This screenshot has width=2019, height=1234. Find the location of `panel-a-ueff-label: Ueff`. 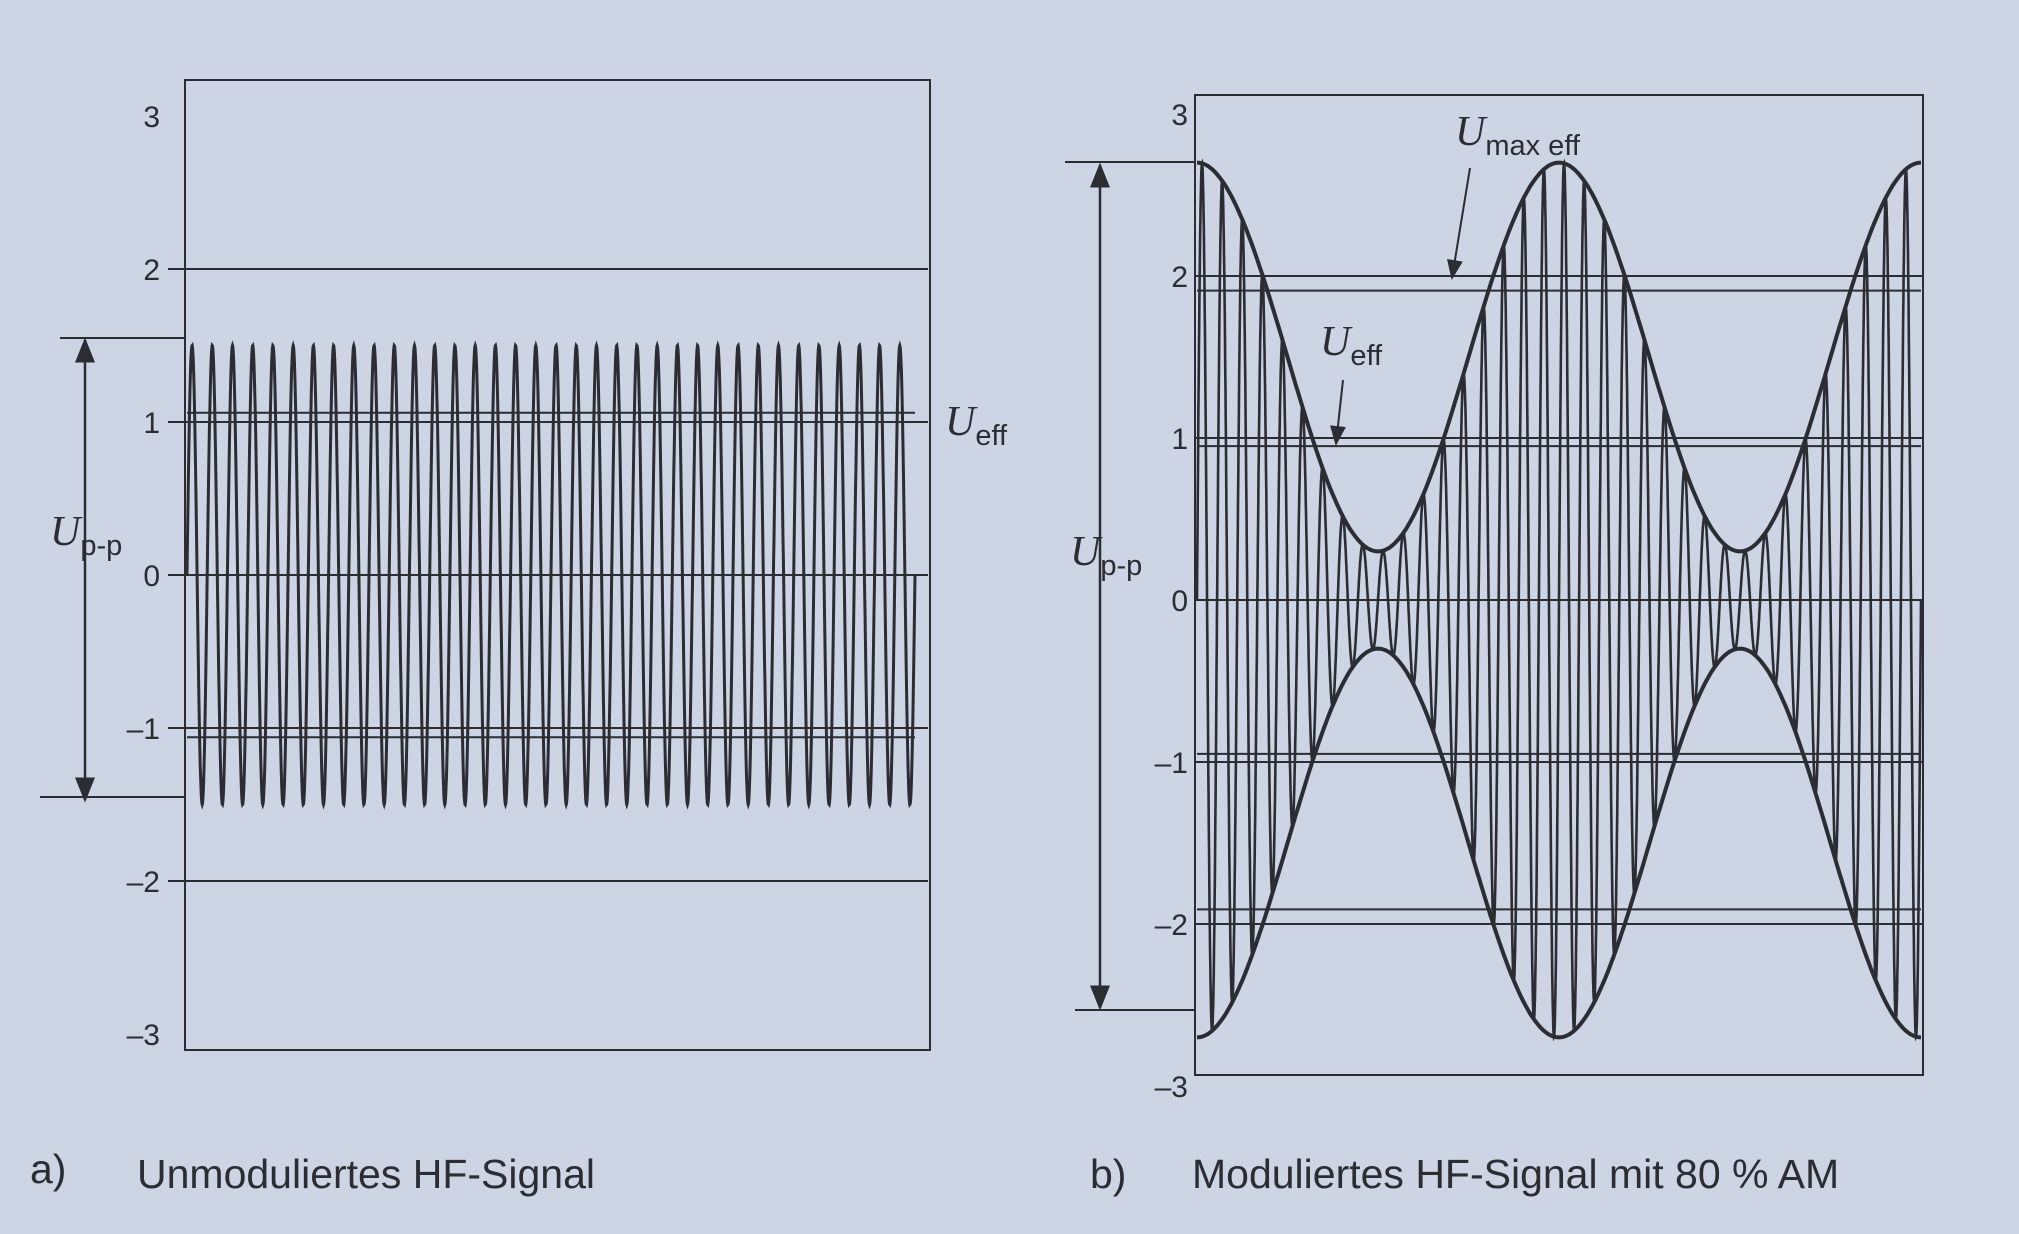

panel-a-ueff-label: Ueff is located at coordinates (976, 425).